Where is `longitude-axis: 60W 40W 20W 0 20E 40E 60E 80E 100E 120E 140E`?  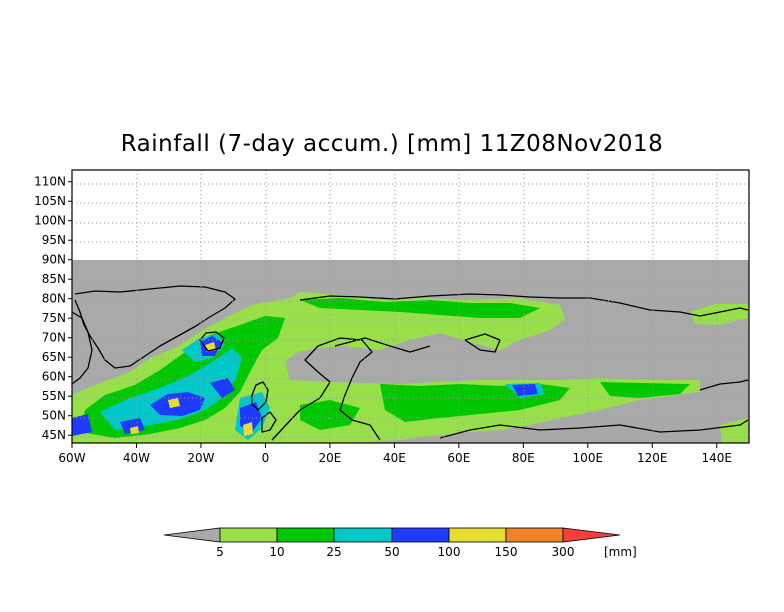 longitude-axis: 60W 40W 20W 0 20E 40E 60E 80E 100E 120E 140E is located at coordinates (395, 454).